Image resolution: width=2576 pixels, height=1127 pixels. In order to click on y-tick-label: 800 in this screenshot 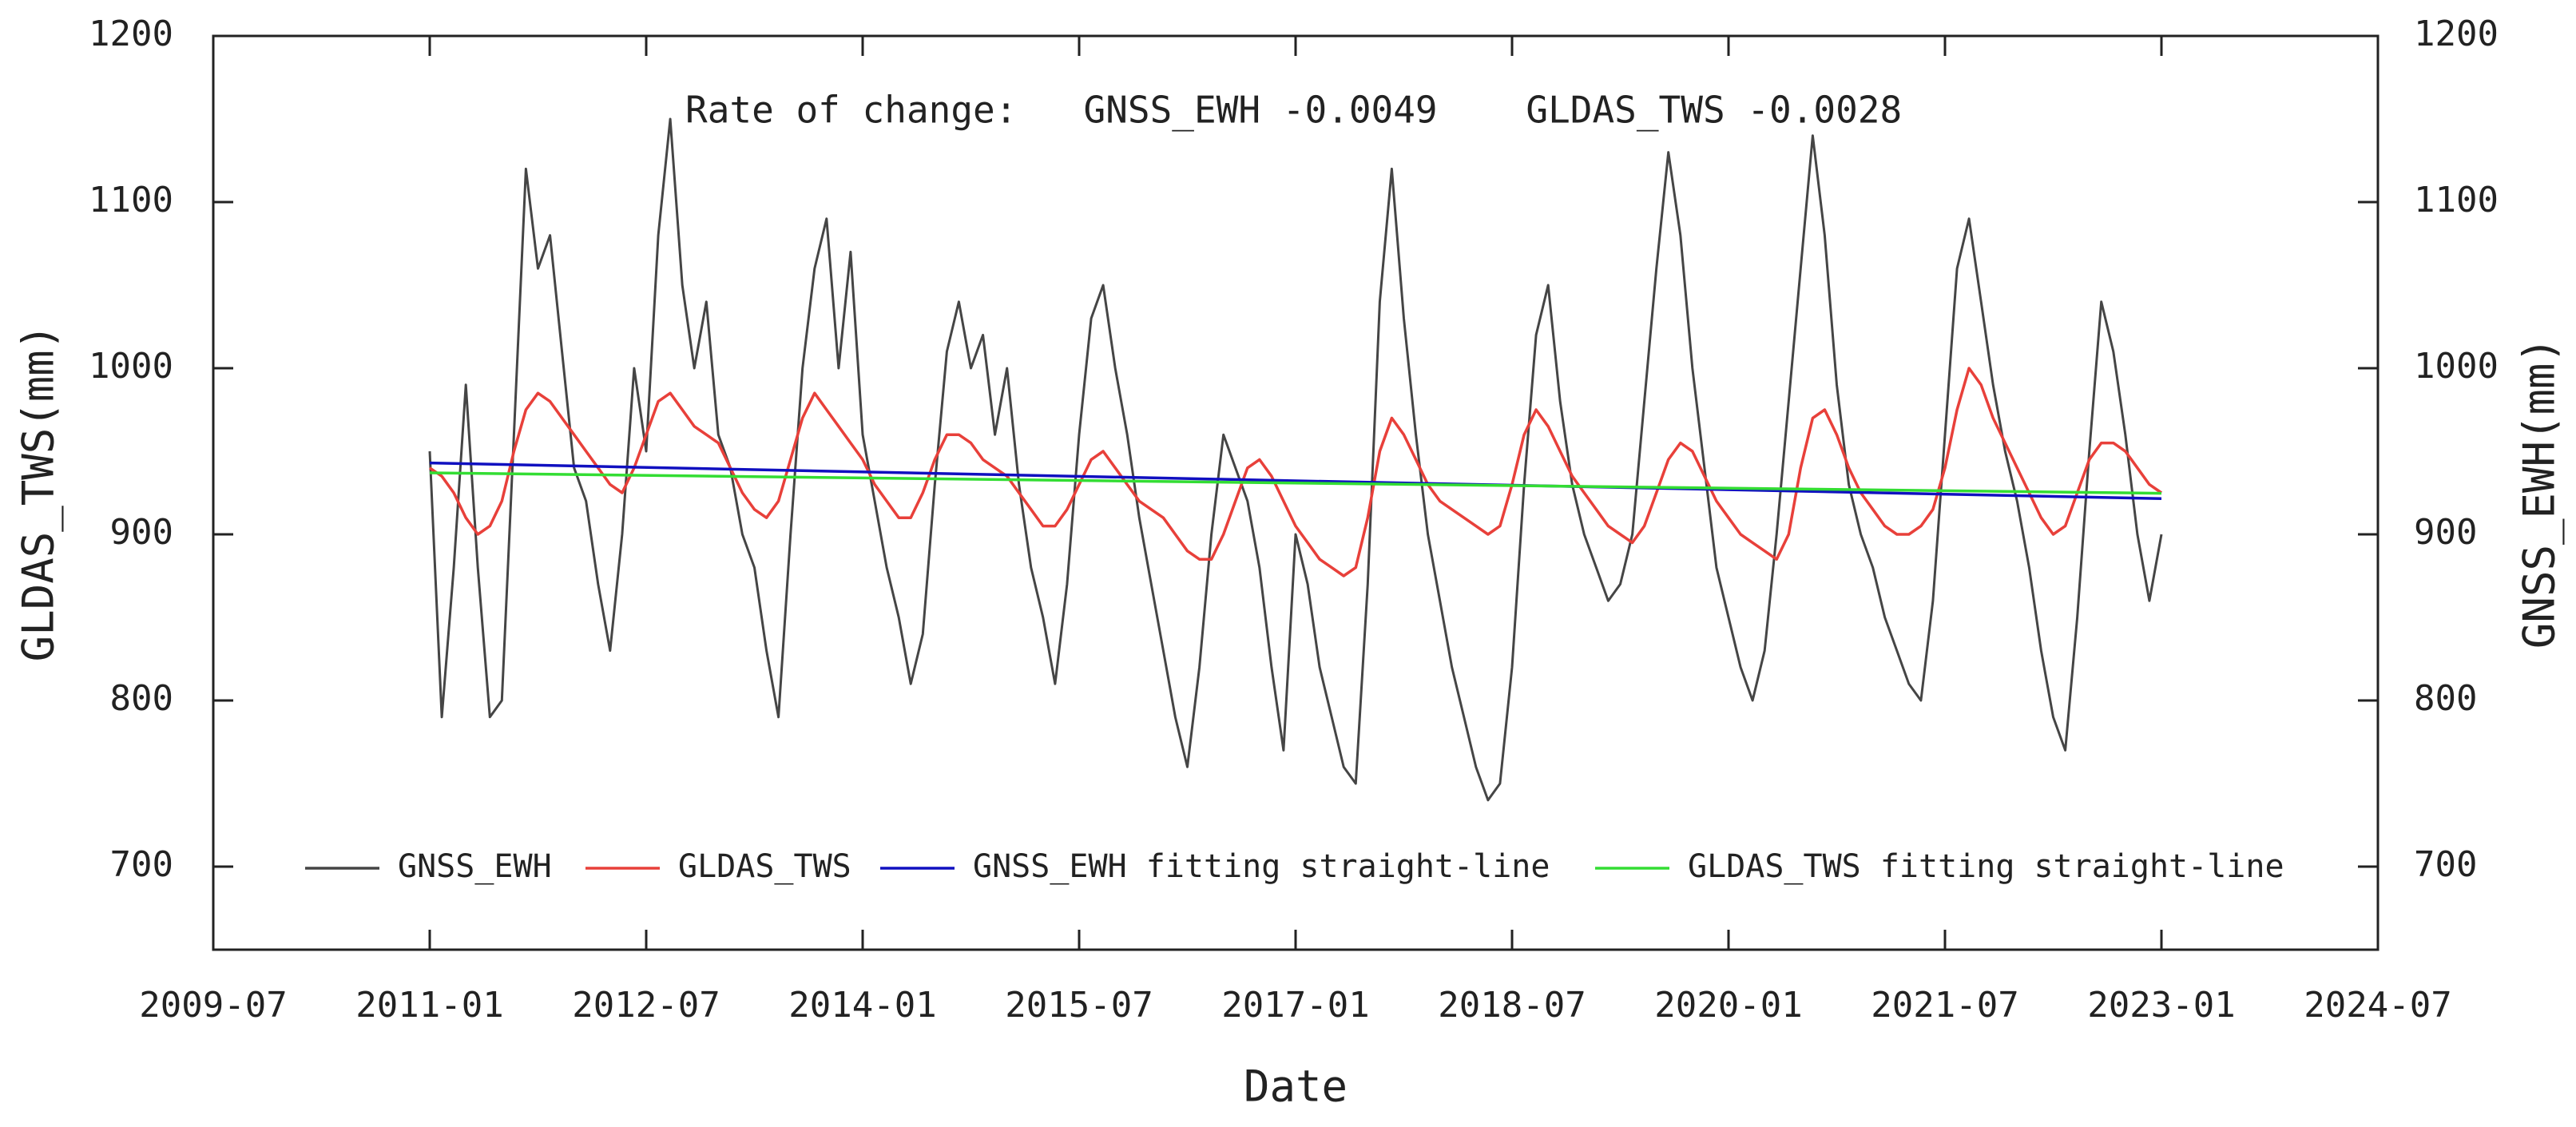, I will do `click(141, 698)`.